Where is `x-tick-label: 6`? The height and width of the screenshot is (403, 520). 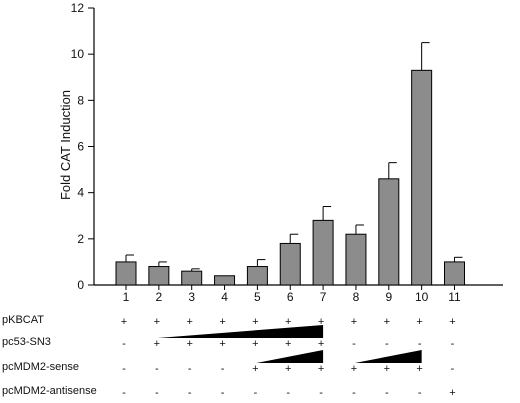
x-tick-label: 6 is located at coordinates (290, 297).